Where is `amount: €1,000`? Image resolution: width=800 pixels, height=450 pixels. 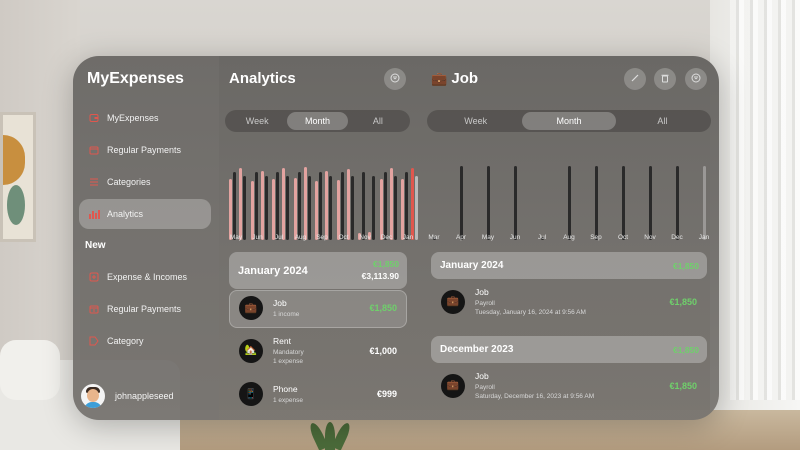
amount: €1,000 is located at coordinates (383, 350).